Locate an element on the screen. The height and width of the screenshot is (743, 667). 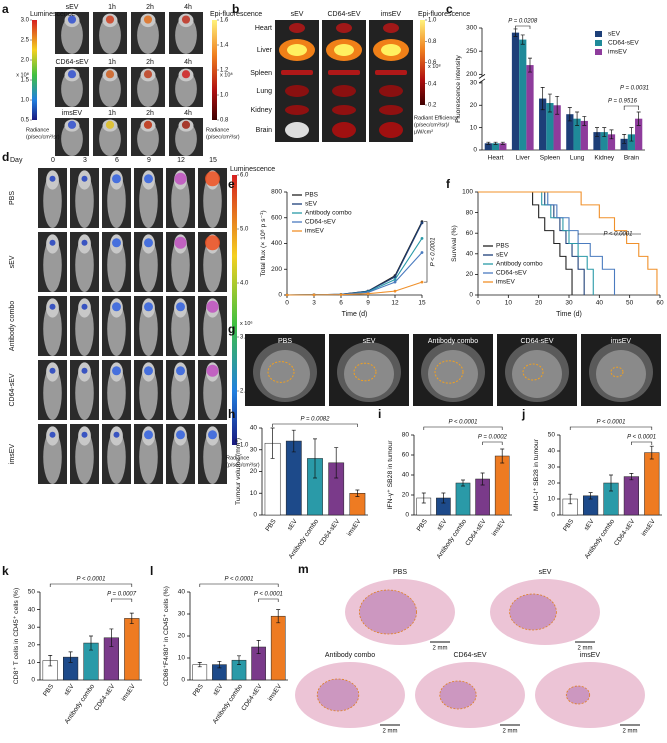
annotation: P < 0.0001 is located at coordinates (239, 580).